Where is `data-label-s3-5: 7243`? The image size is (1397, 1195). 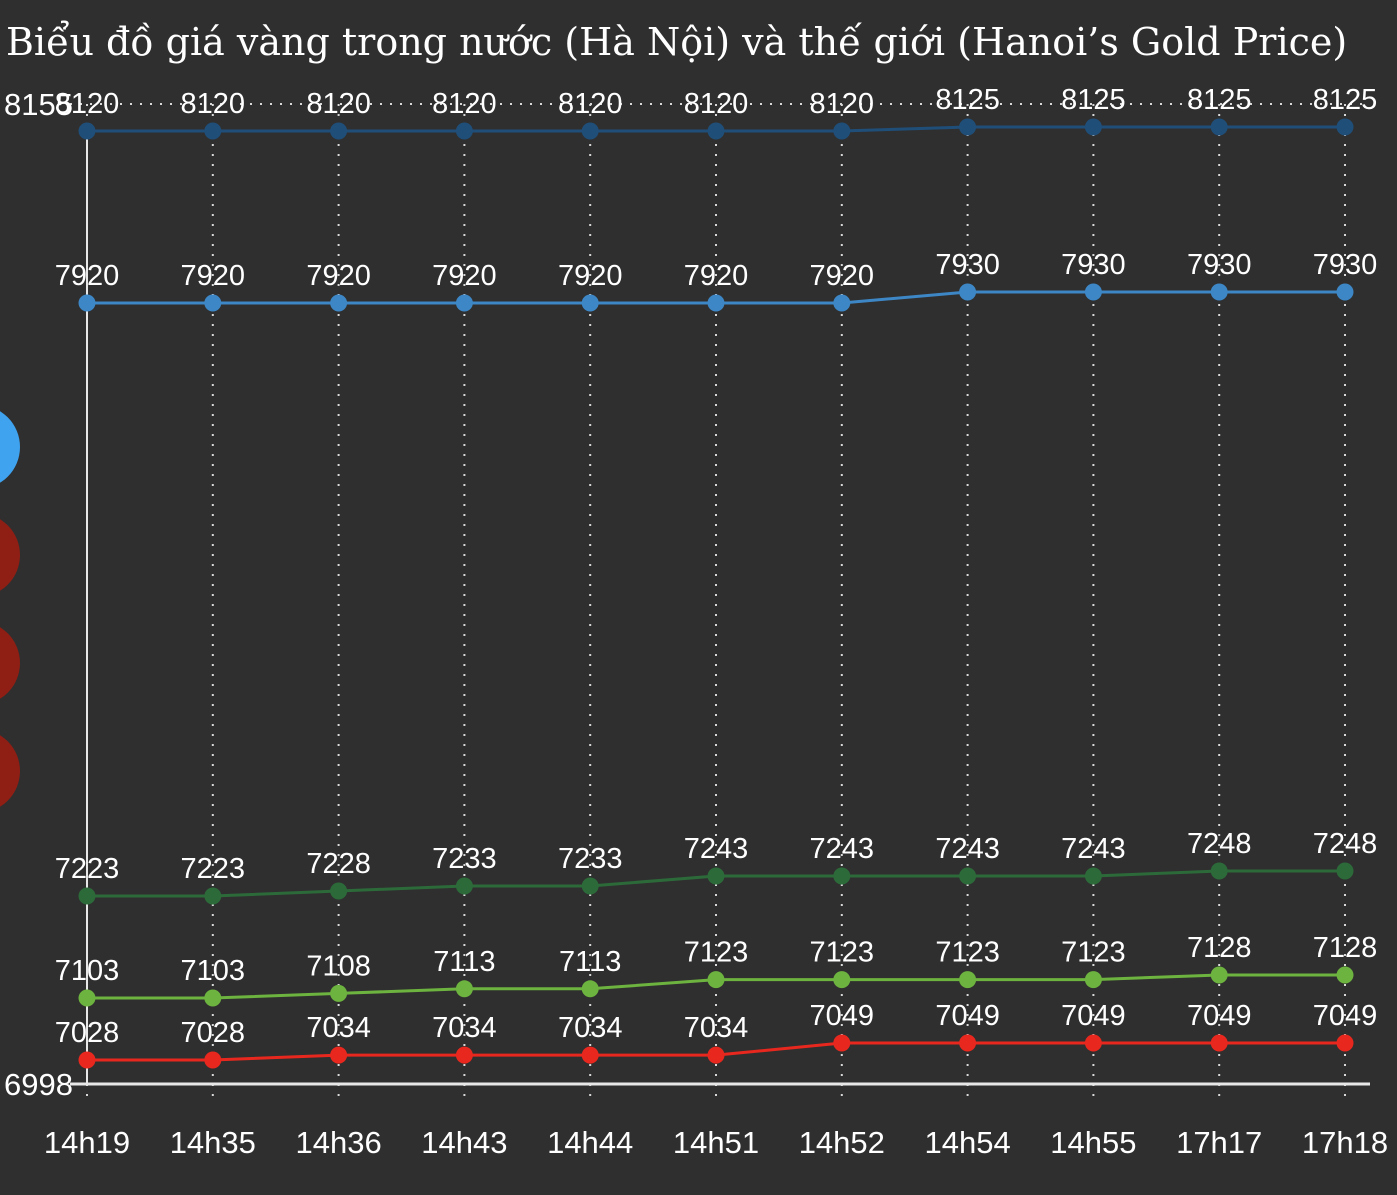
data-label-s3-5: 7243 is located at coordinates (716, 849).